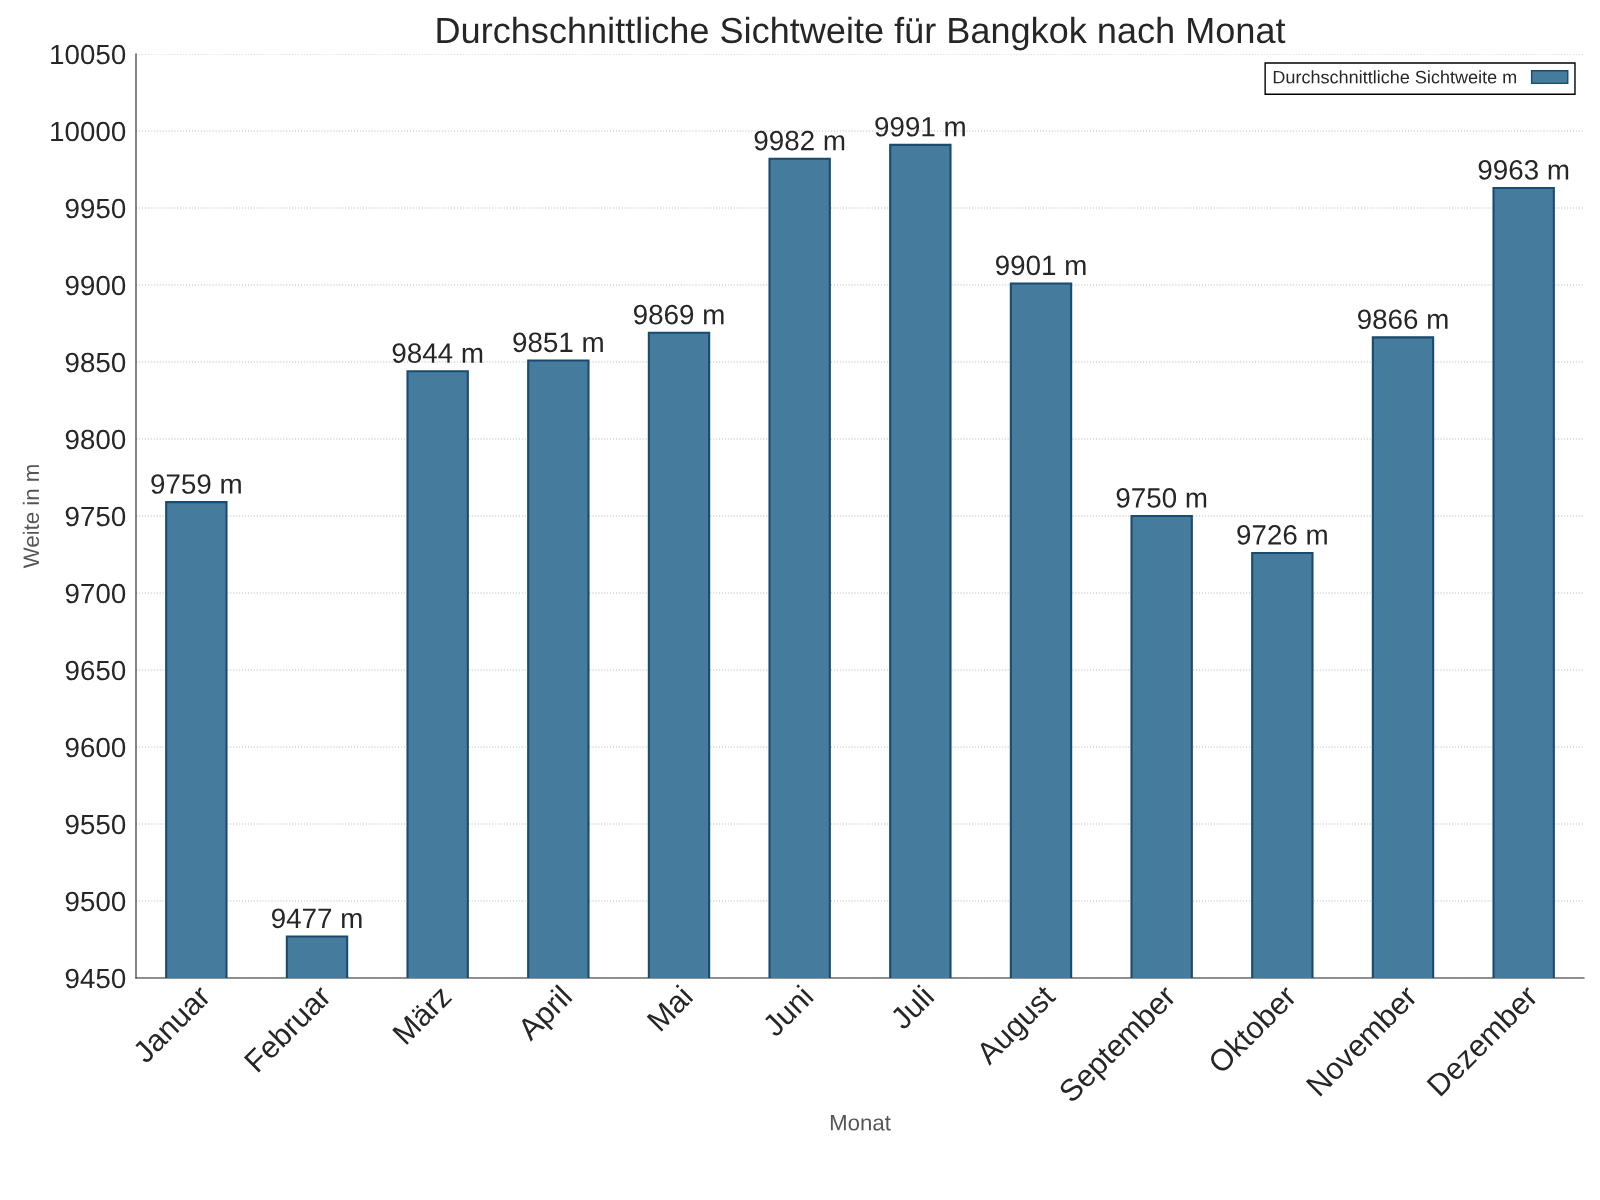 The height and width of the screenshot is (1200, 1600). I want to click on y-tick-label: 9800, so click(95, 439).